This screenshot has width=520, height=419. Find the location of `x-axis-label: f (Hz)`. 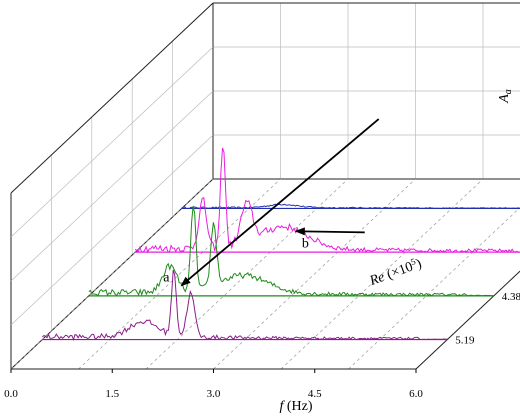

x-axis-label: f (Hz) is located at coordinates (295, 406).